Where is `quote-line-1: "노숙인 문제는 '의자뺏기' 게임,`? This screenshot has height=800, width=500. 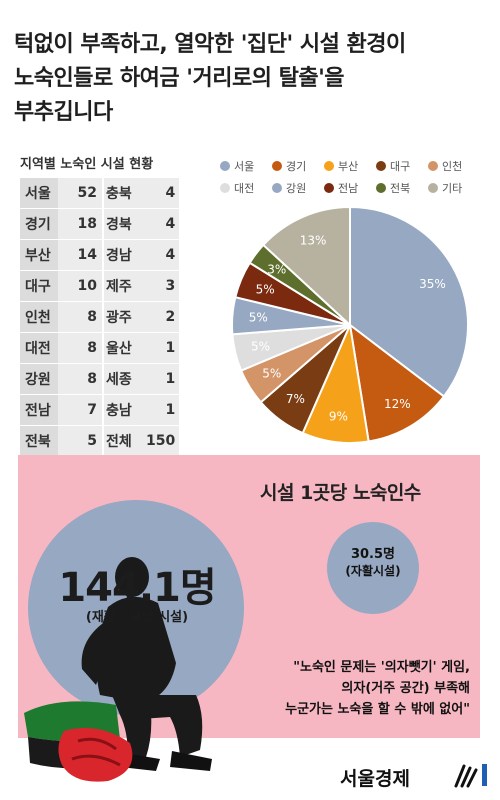
quote-line-1: "노숙인 문제는 '의자뺏기' 게임, is located at coordinates (381, 667).